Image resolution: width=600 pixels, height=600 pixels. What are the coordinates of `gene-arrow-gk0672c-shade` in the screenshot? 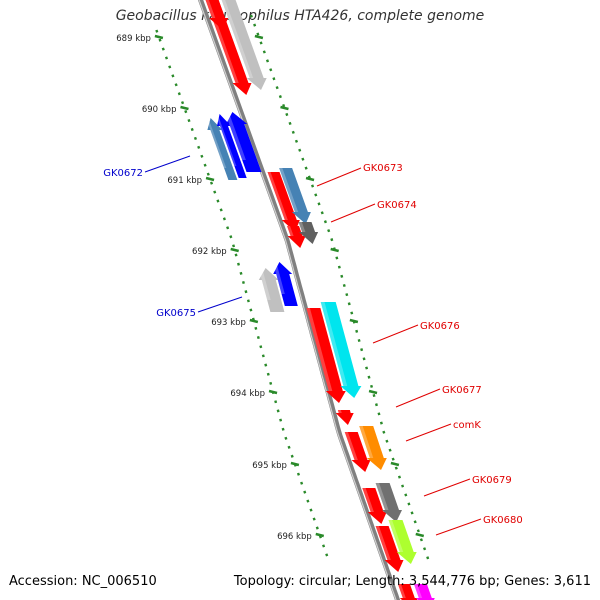 It's located at (235, 136).